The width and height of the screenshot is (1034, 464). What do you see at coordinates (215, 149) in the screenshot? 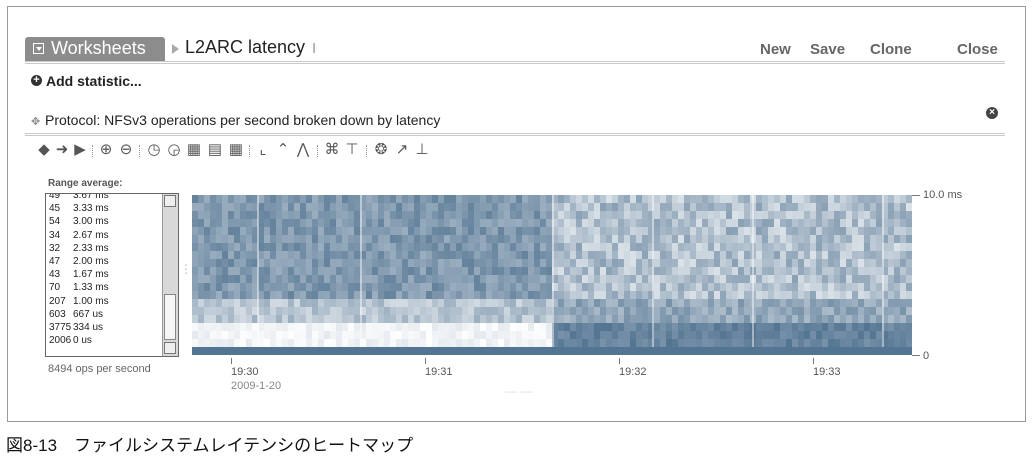
I see `table-2-icon: ▤` at bounding box center [215, 149].